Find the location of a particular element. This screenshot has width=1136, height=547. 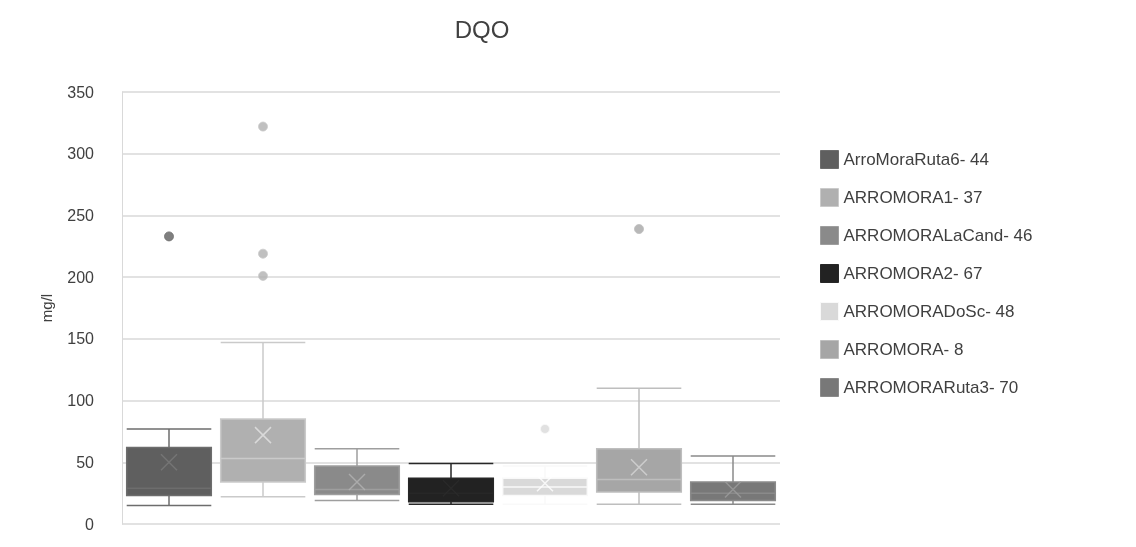

legend-label: ARROMORARuta3- 70 is located at coordinates (931, 387).